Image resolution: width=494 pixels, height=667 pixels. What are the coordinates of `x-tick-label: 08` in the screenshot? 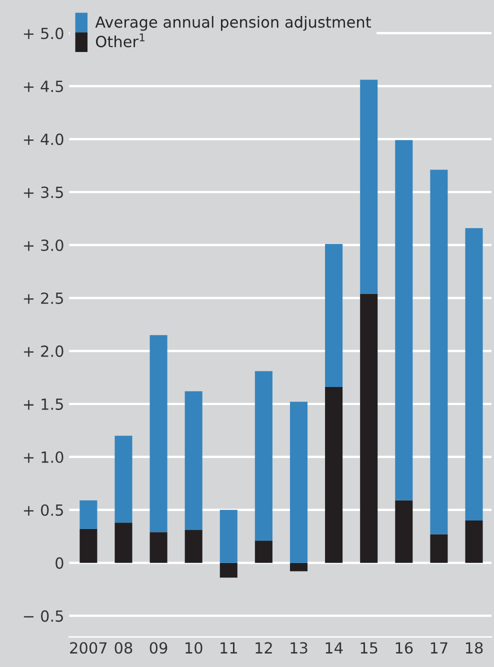 It's located at (123, 648).